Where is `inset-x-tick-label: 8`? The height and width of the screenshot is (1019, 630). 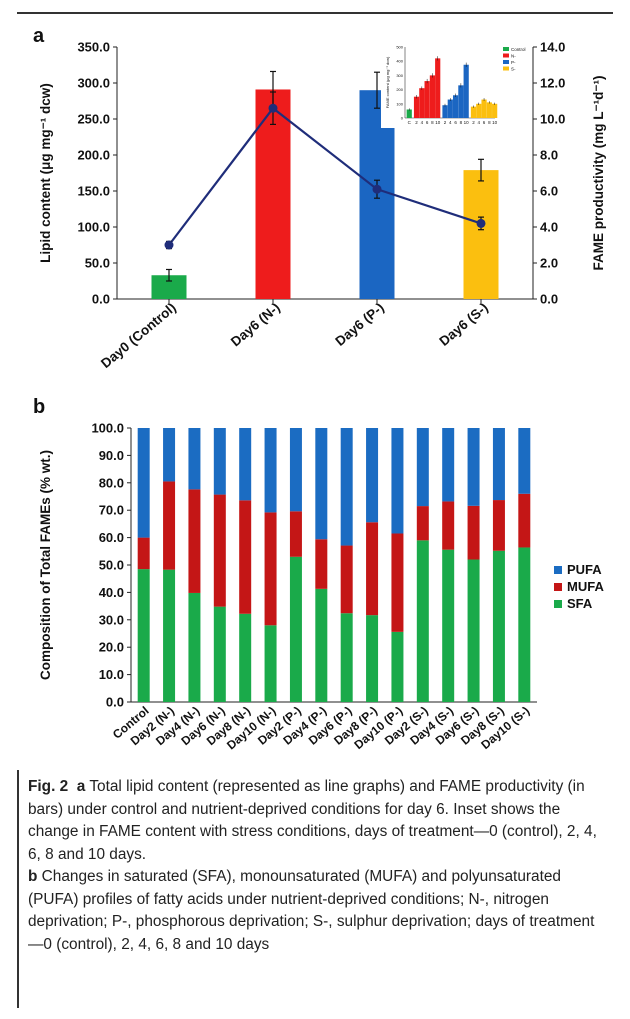 inset-x-tick-label: 8 is located at coordinates (432, 122).